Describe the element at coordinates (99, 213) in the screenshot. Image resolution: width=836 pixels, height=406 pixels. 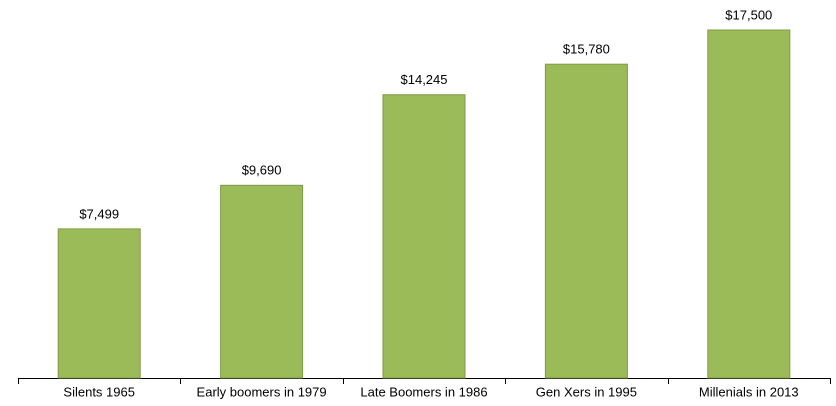
I see `data-label: $7,499` at that location.